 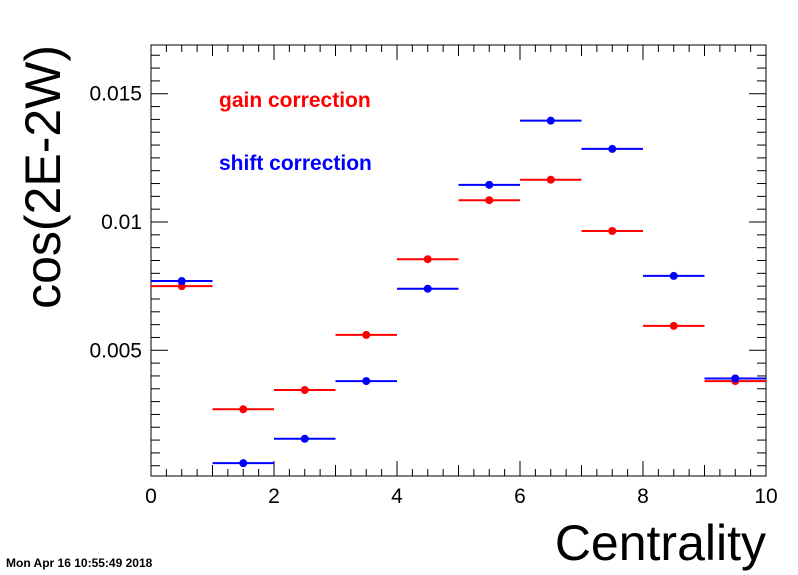 What do you see at coordinates (79, 563) in the screenshot?
I see `timestamp: Mon Apr 16 10:55:49 2018` at bounding box center [79, 563].